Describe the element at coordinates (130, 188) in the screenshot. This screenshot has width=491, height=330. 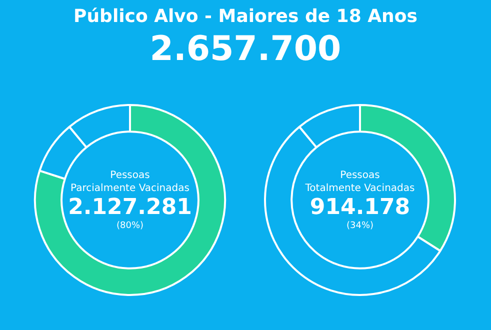
I see `text: Parcialmente Vacinadas` at that location.